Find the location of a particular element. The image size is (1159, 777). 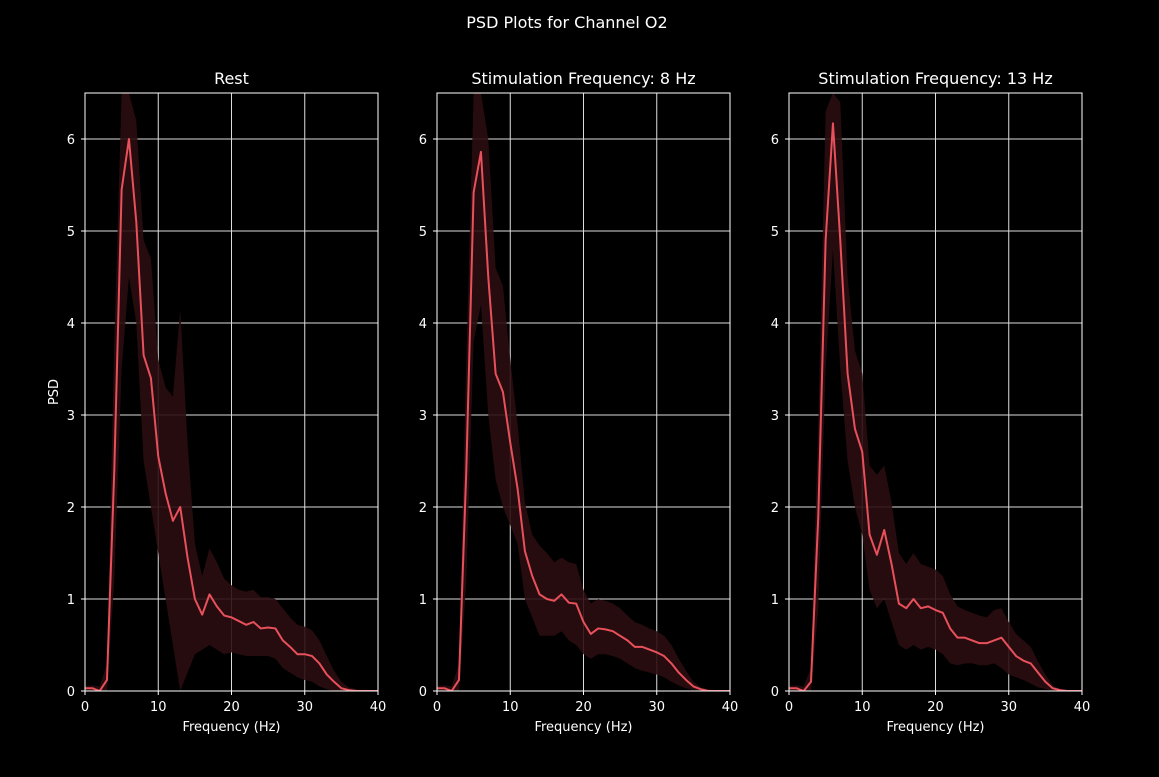

y-axis-label: PSD is located at coordinates (54, 392).